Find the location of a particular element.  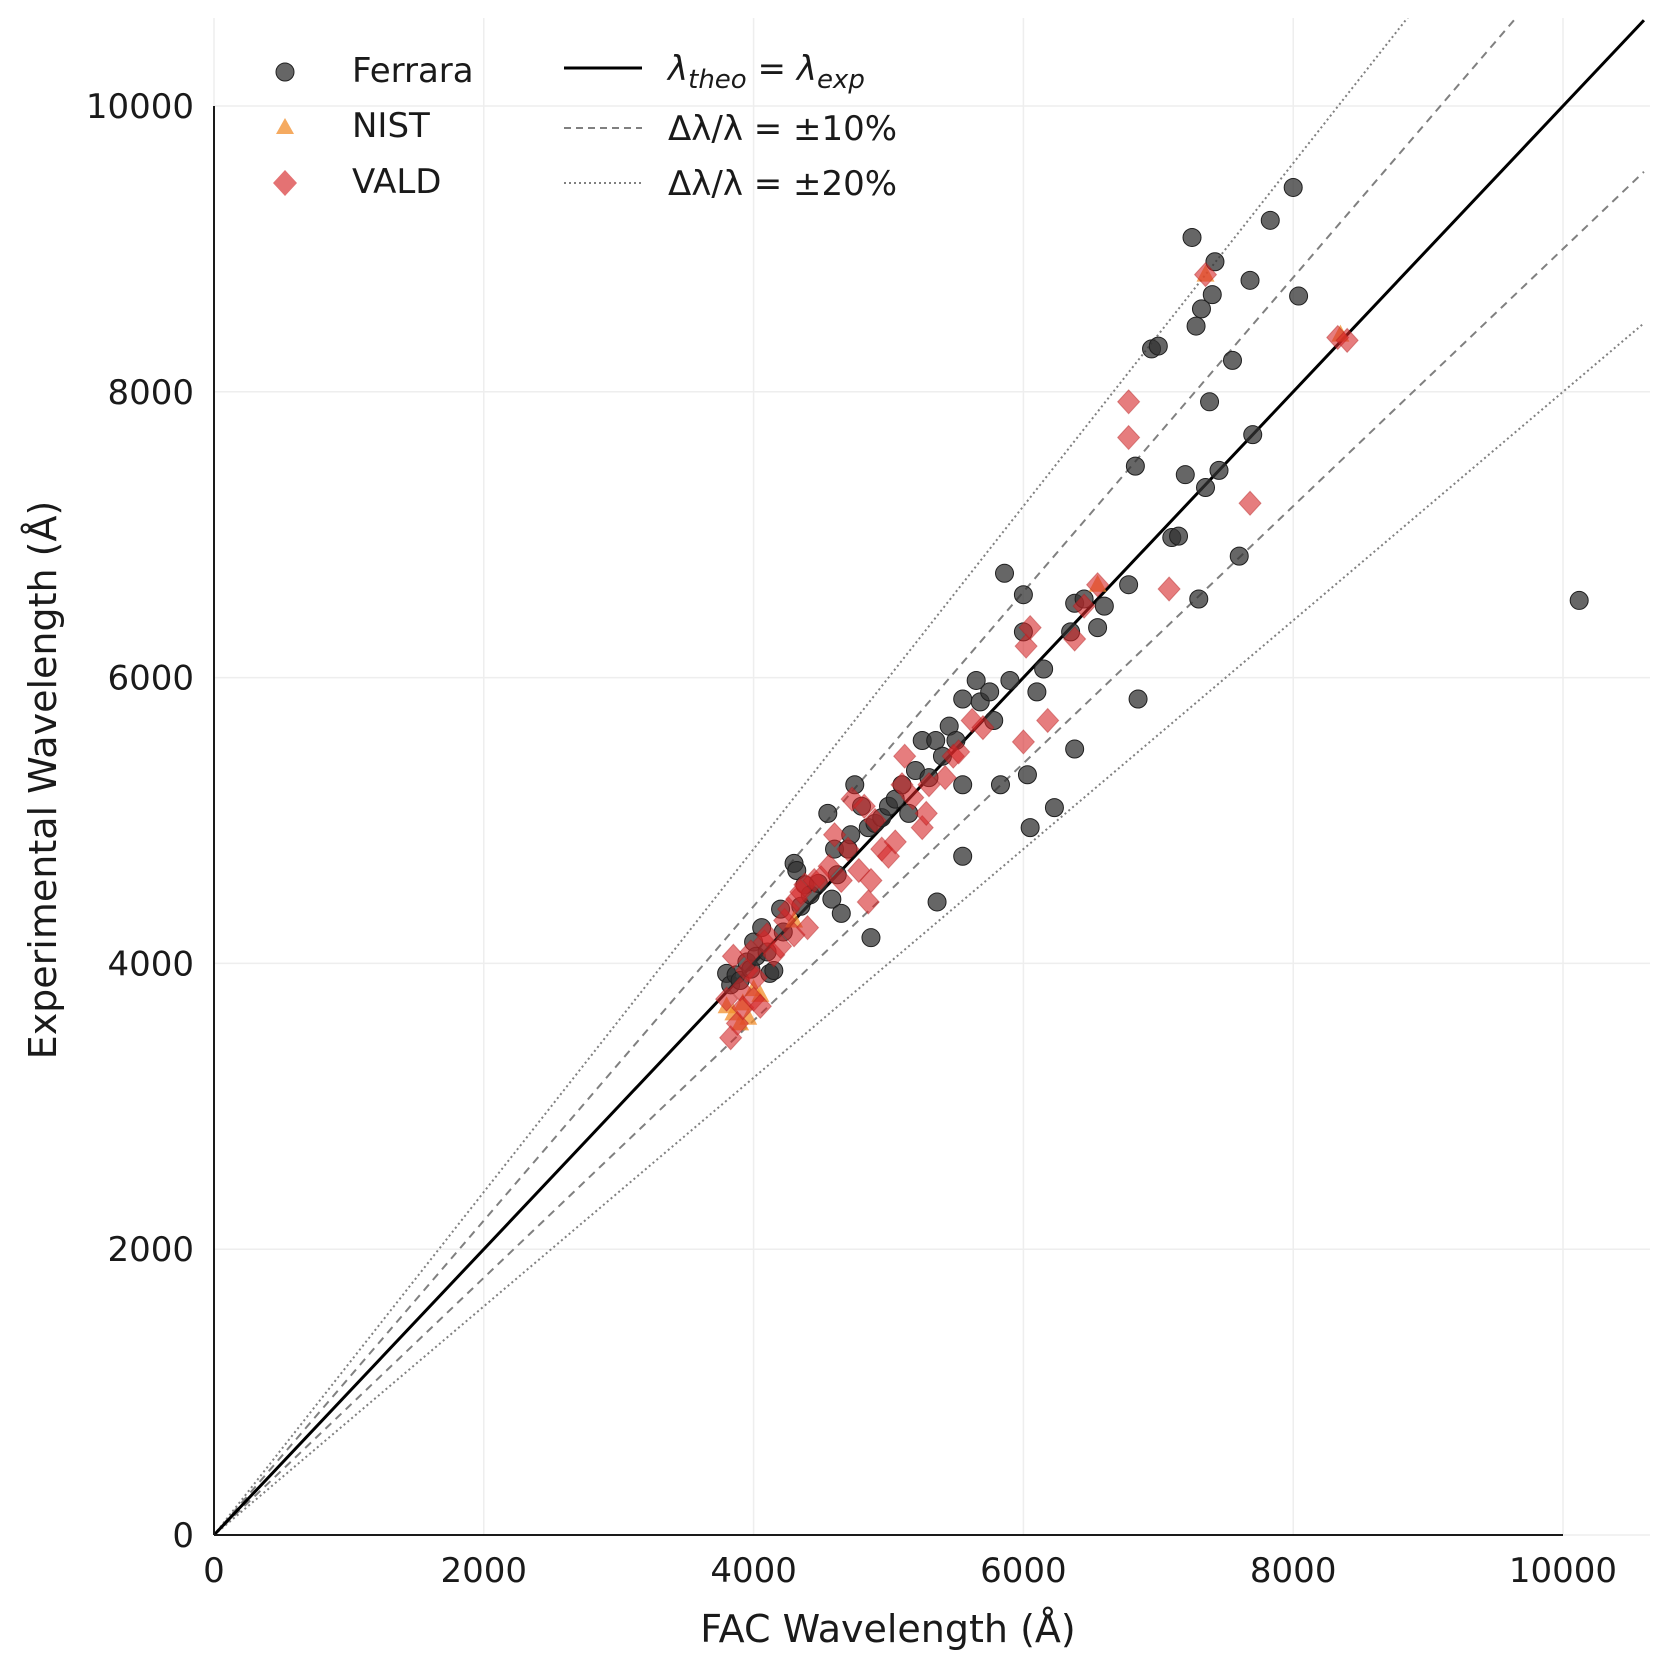

y-tick-label: 10000 is located at coordinates (140, 107).